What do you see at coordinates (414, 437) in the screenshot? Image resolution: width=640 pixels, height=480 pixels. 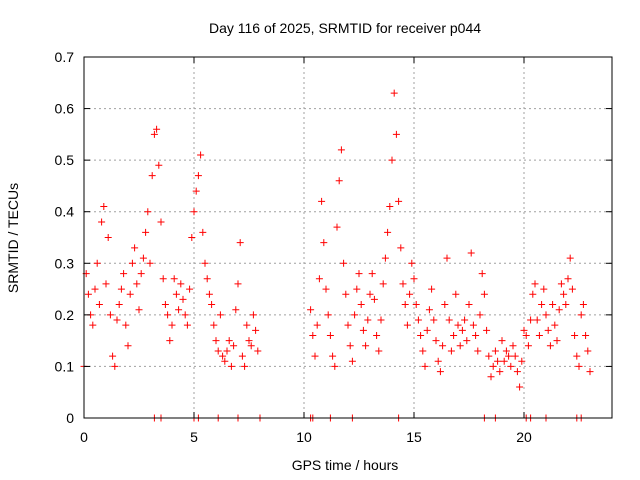 I see `x-tick-label: 15` at bounding box center [414, 437].